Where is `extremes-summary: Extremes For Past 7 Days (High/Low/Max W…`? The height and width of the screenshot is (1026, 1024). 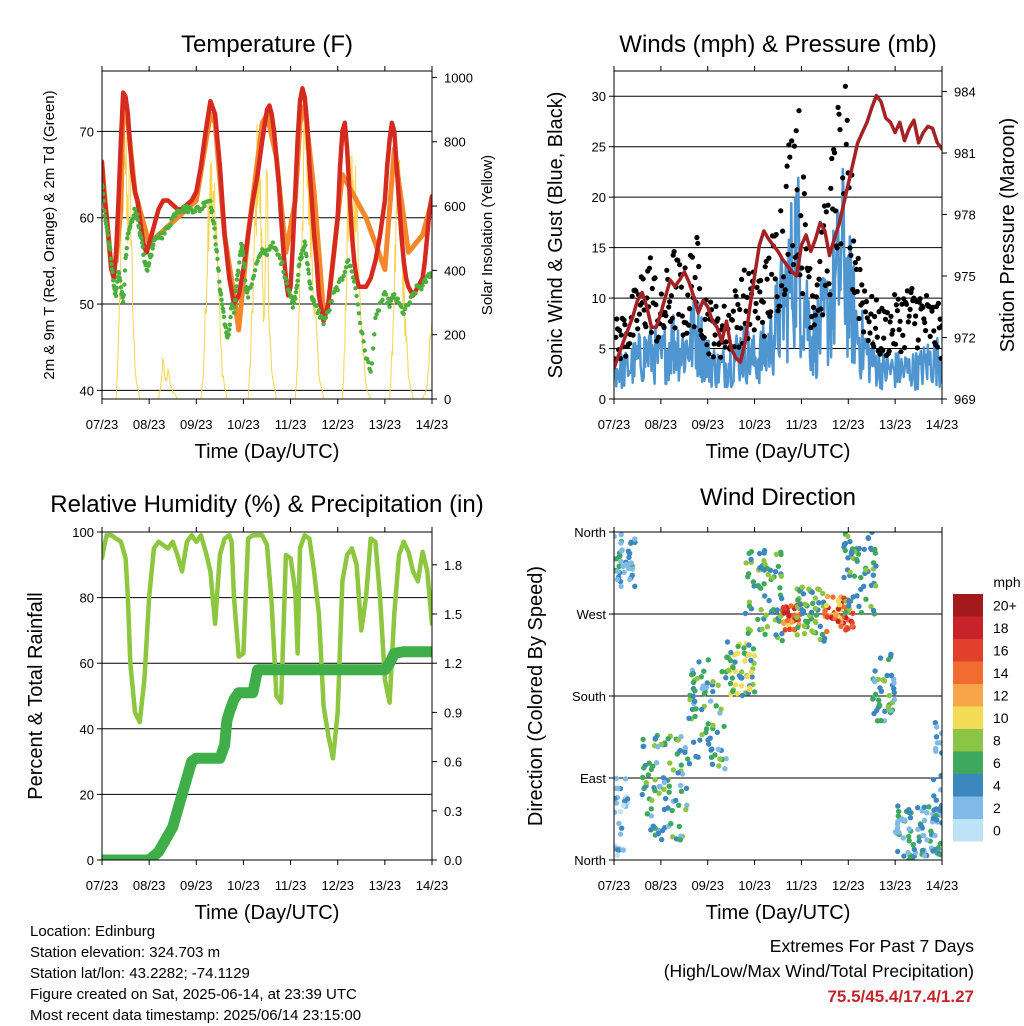
extremes-summary: Extremes For Past 7 Days (High/Low/Max W… is located at coordinates (819, 971).